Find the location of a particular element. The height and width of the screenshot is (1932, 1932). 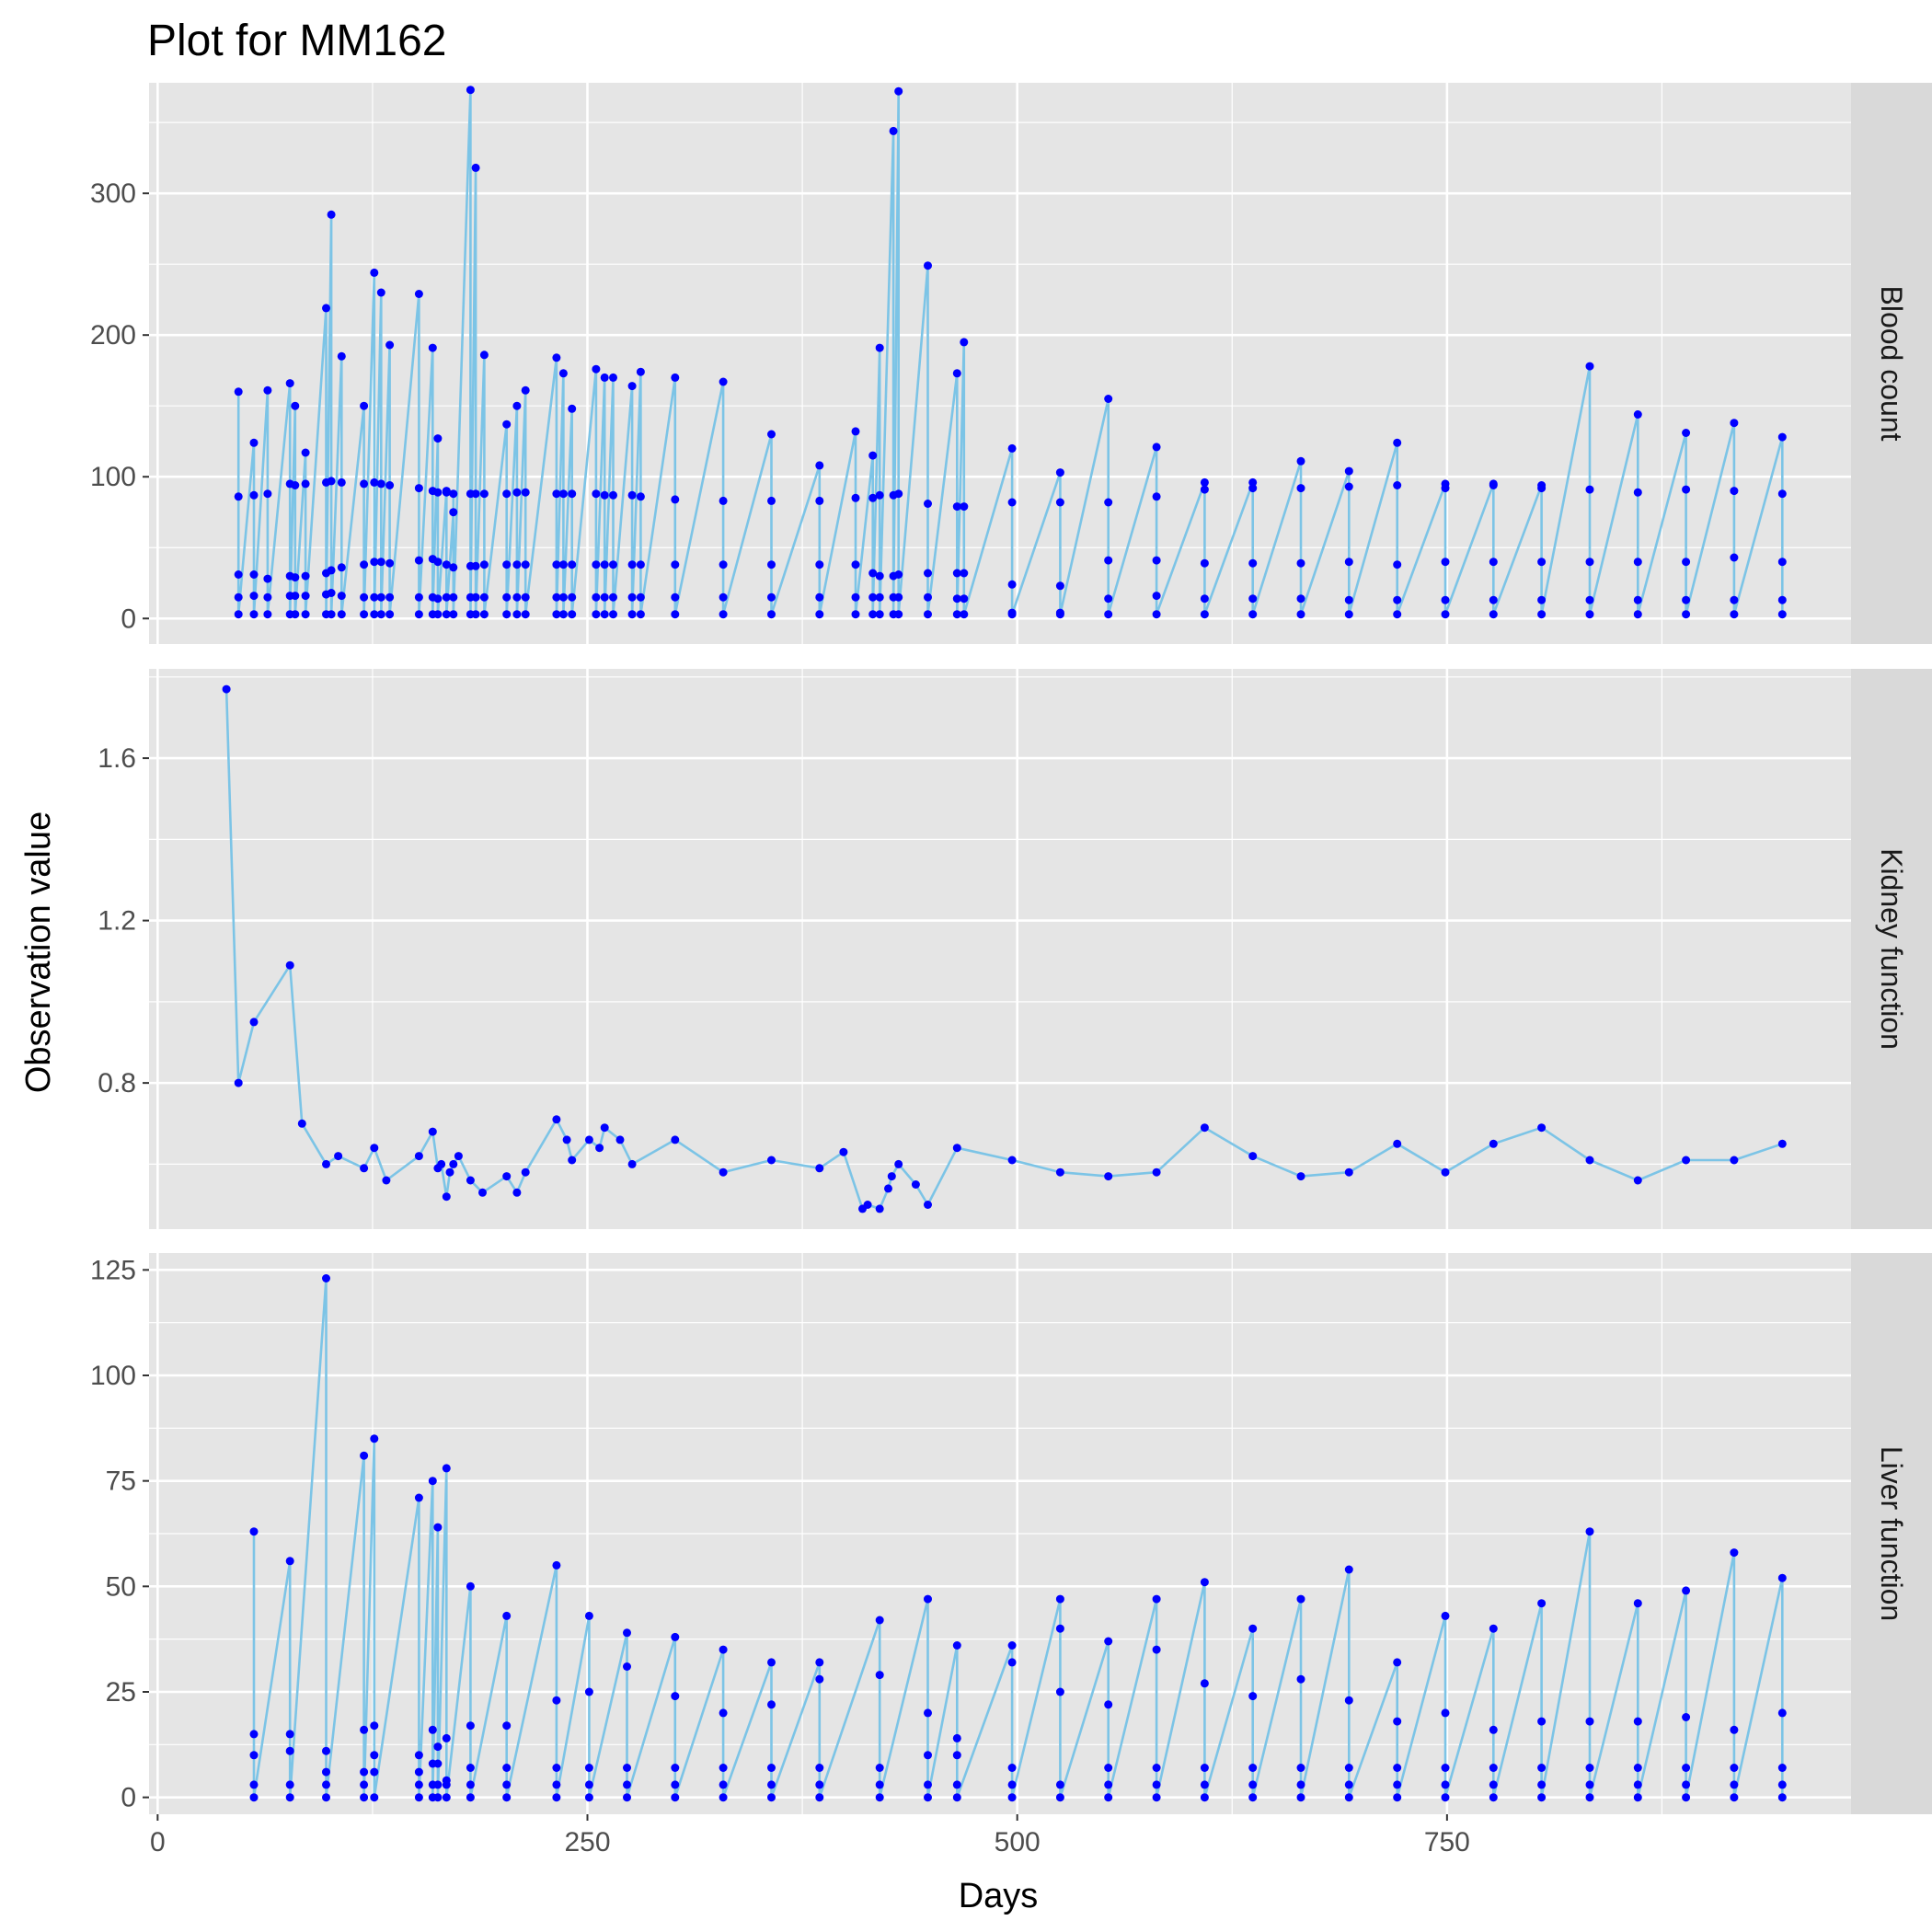

y-tick-label: 100 is located at coordinates (113, 1376).